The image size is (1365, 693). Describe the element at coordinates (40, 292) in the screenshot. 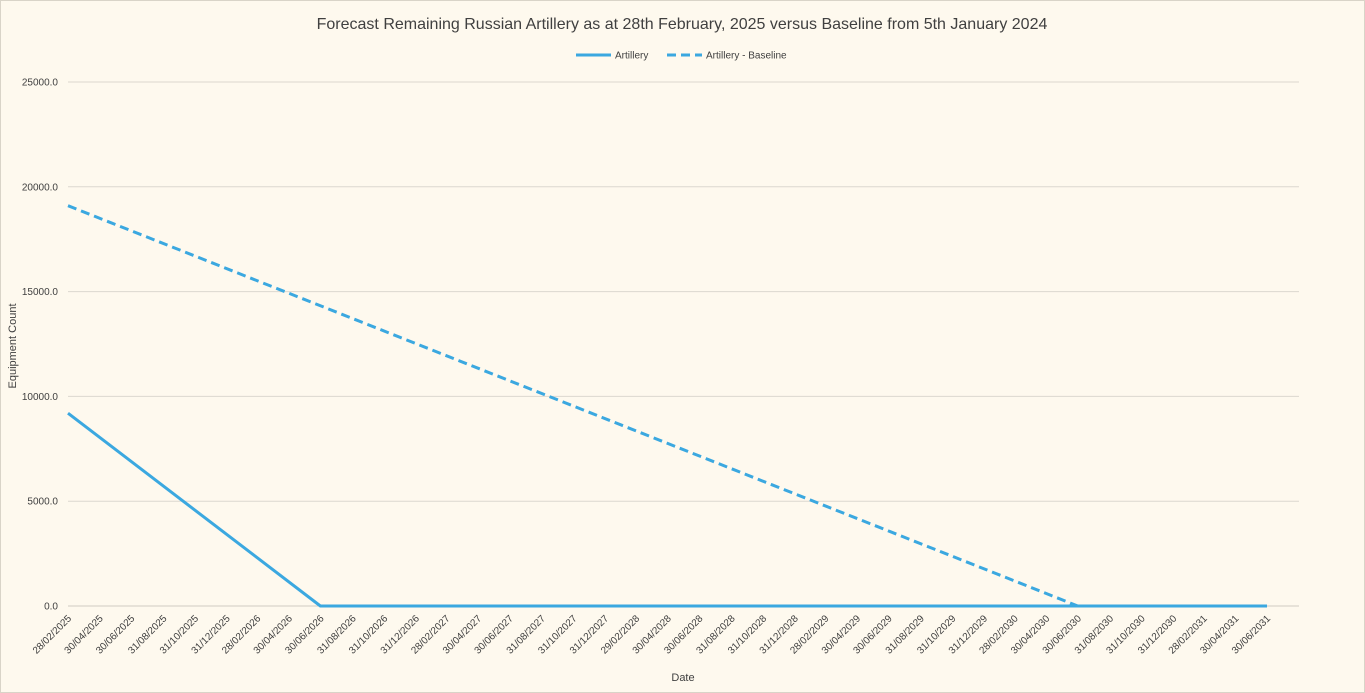

I see `y-tick-label: 15000.0` at that location.